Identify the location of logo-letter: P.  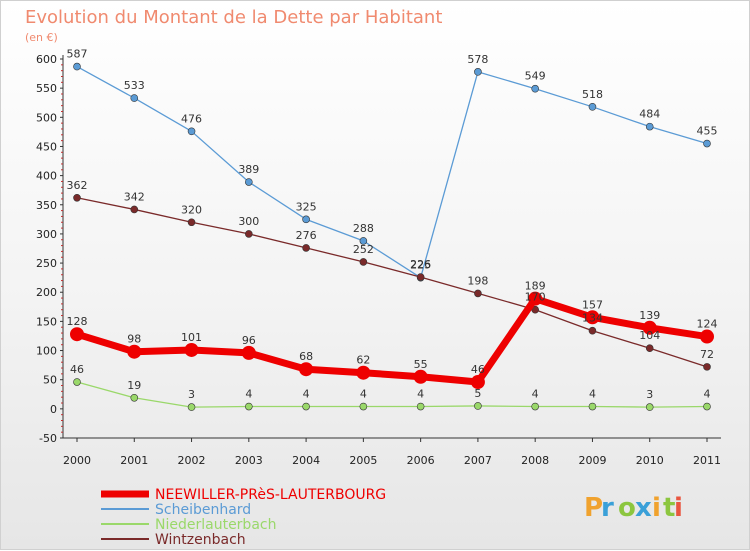
(593, 508).